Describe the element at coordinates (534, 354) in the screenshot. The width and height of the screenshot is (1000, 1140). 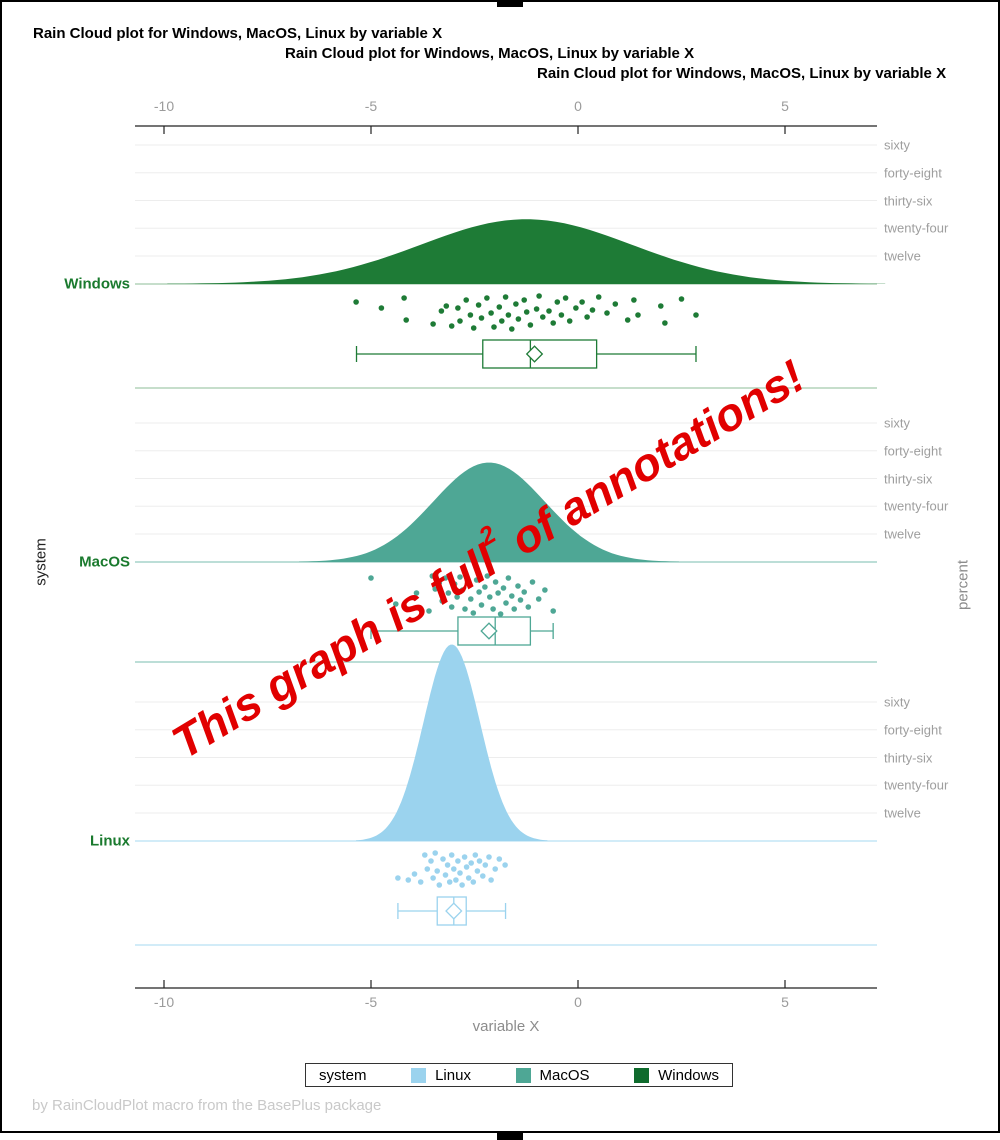
I see `mean-diamond-windows` at that location.